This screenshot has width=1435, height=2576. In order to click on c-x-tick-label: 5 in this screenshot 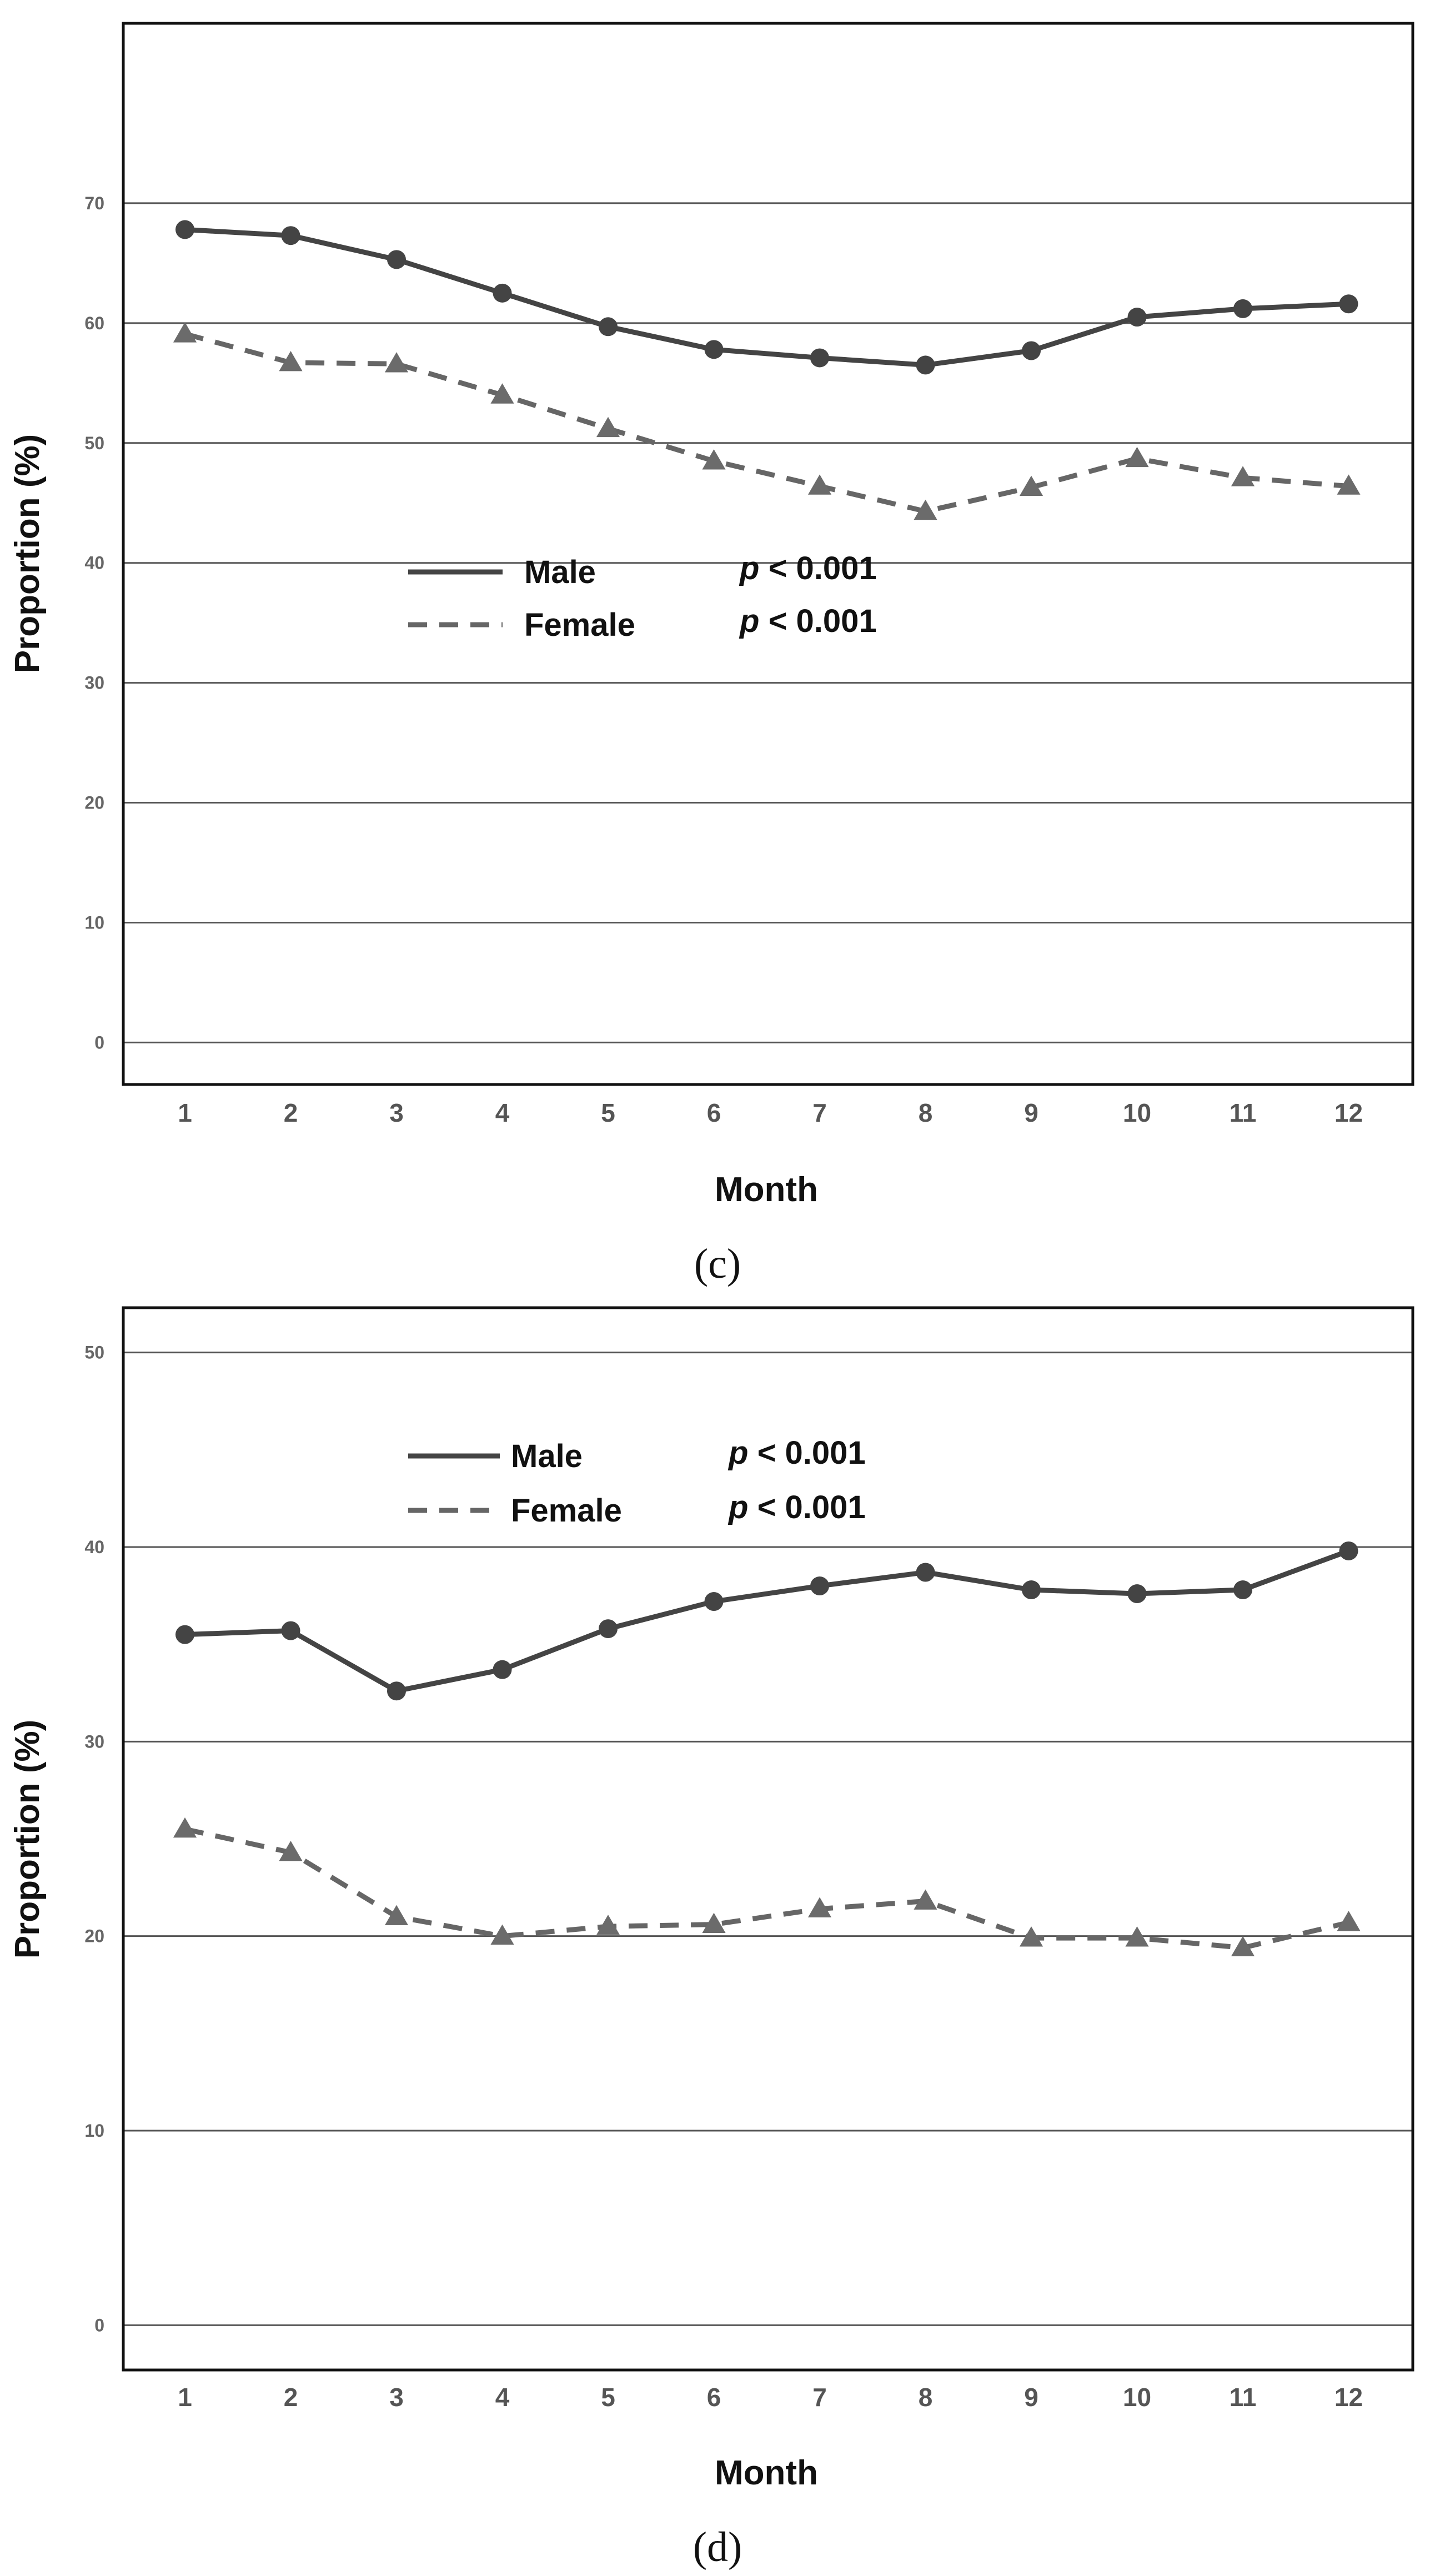, I will do `click(608, 1112)`.